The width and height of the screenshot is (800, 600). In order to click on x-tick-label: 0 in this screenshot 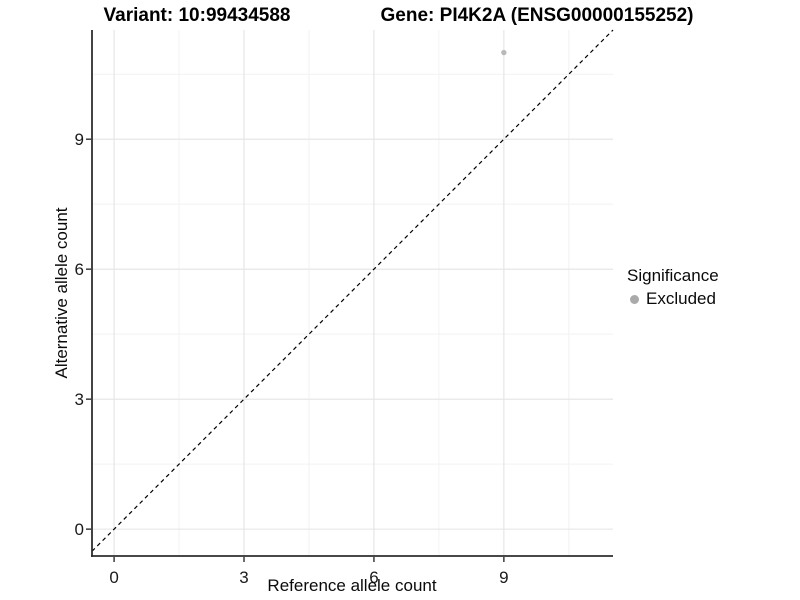, I will do `click(113, 577)`.